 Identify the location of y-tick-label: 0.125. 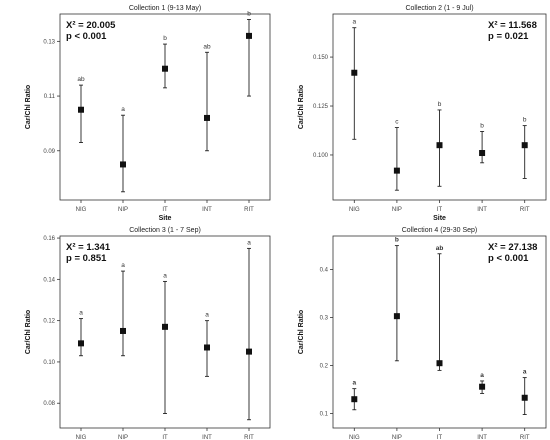
(321, 107).